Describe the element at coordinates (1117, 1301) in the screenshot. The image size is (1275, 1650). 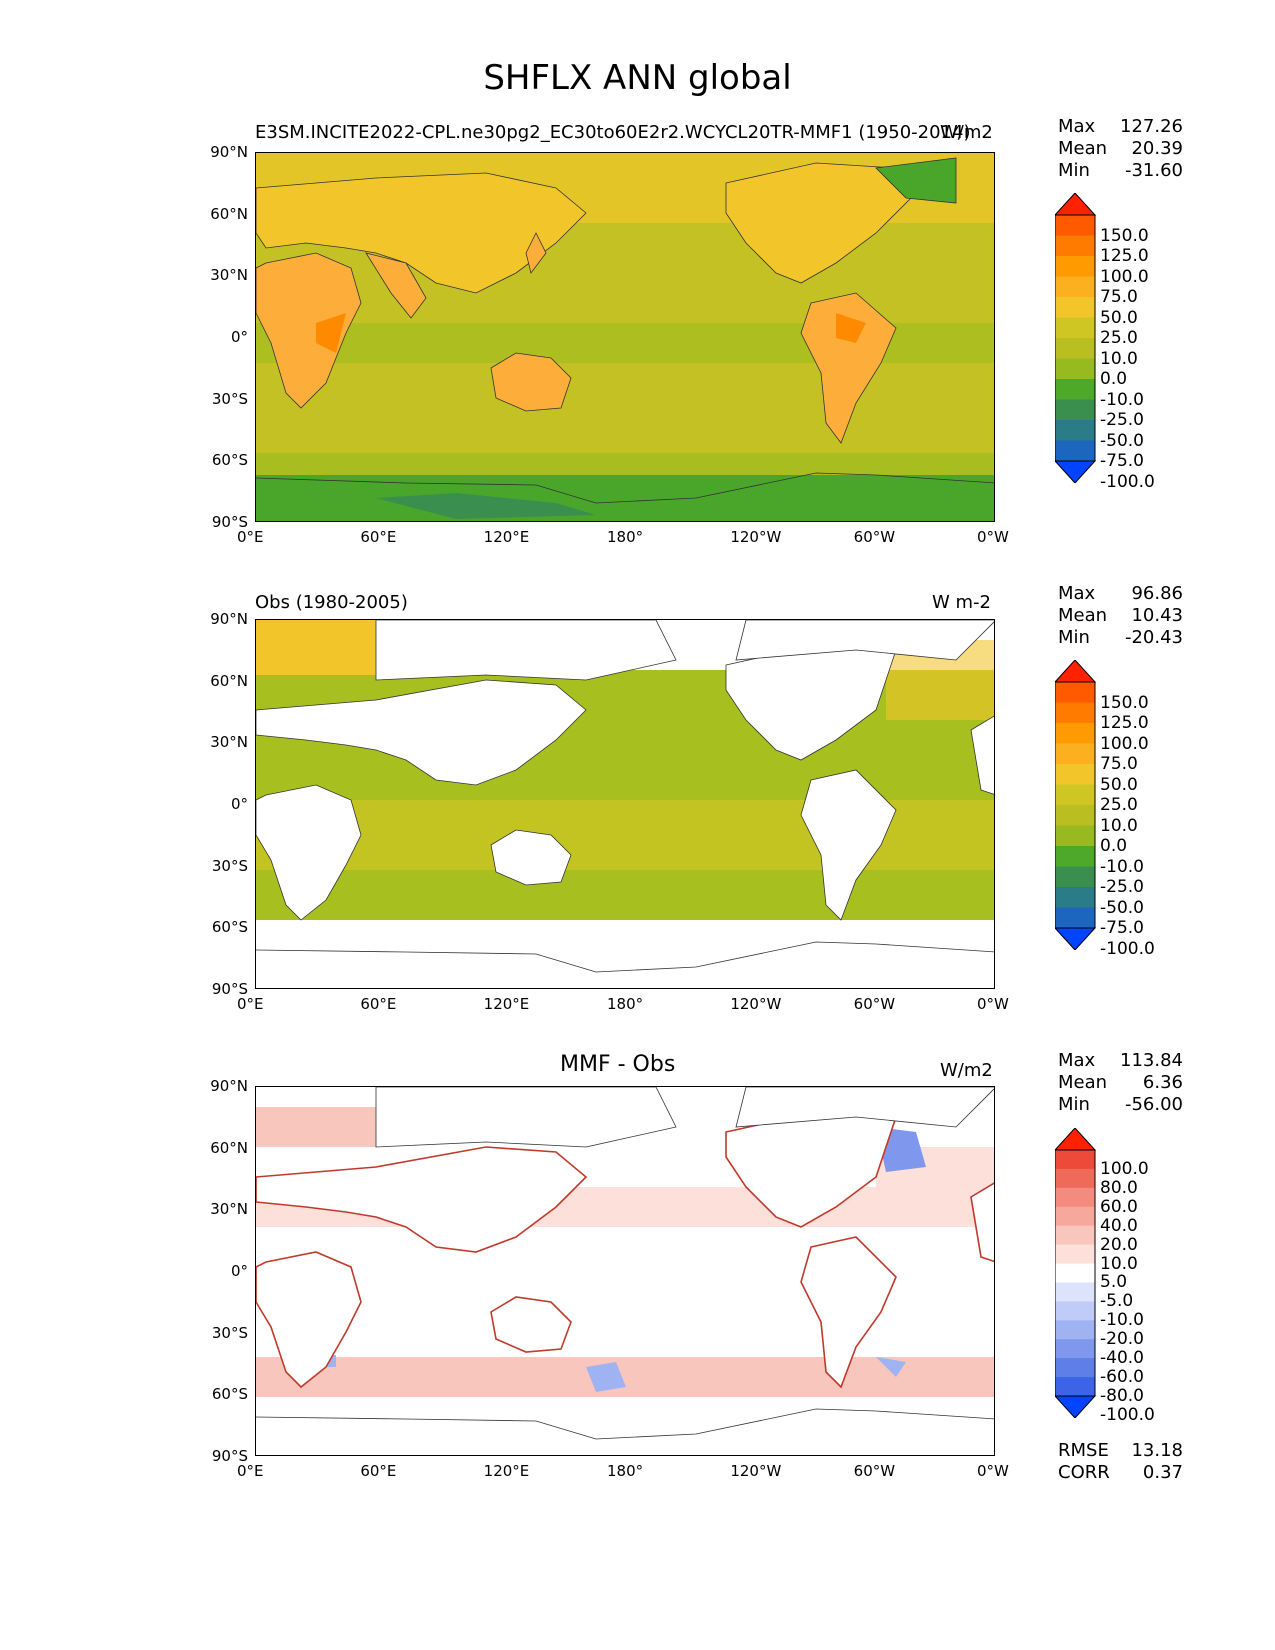
I see `colorbar-label: -5.0` at that location.